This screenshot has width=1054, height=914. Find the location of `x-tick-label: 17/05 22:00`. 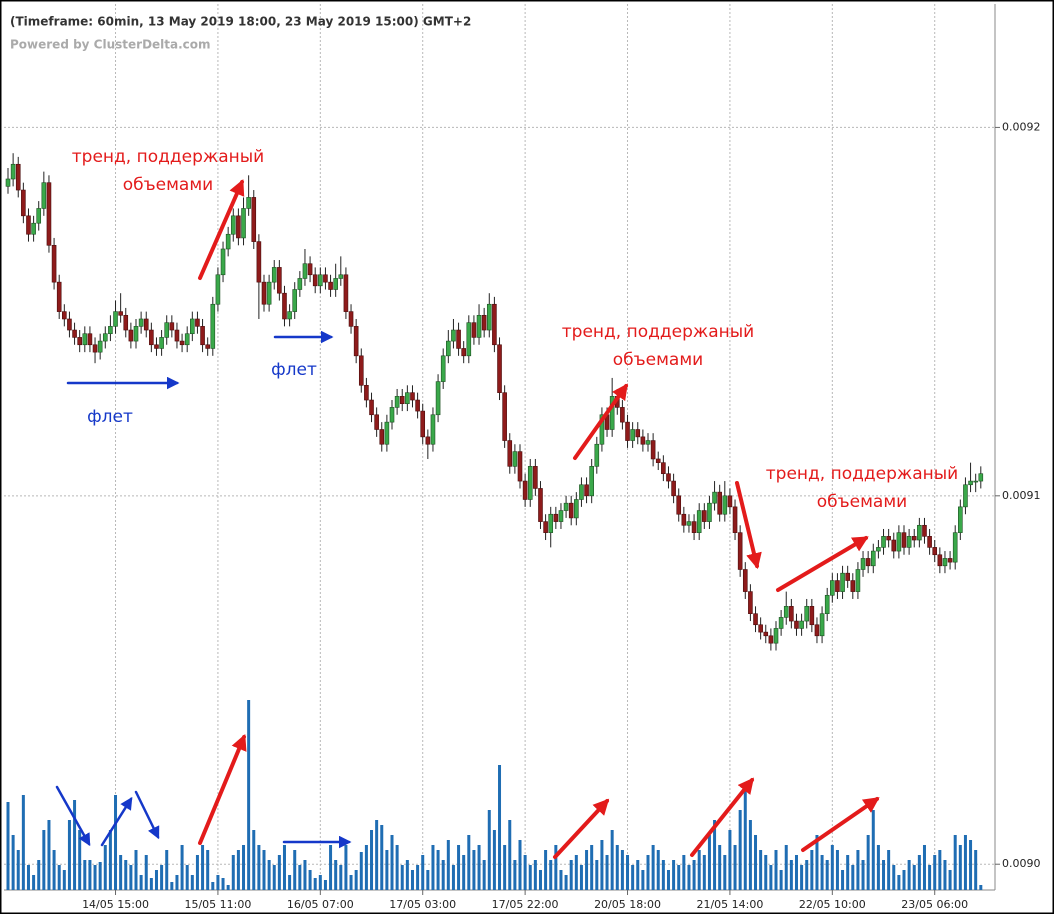

x-tick-label: 17/05 22:00 is located at coordinates (525, 904).